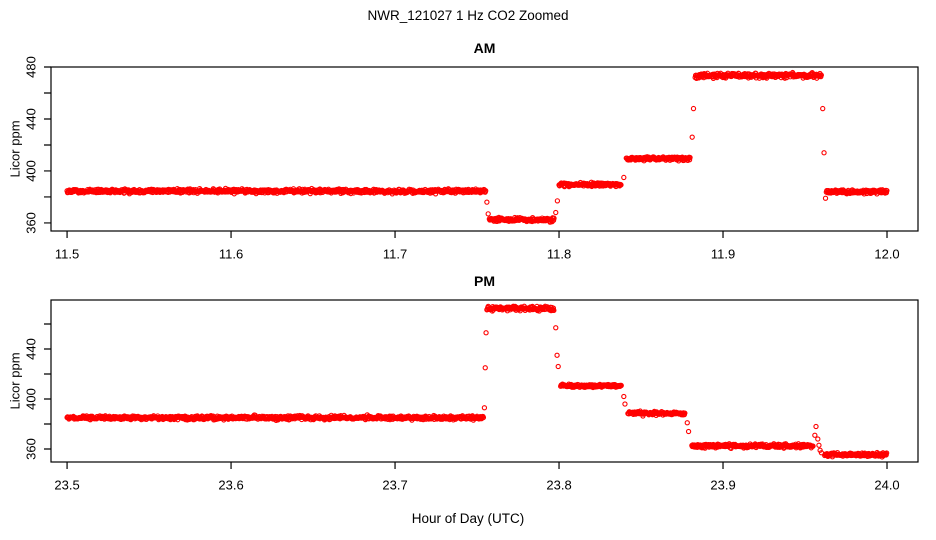  What do you see at coordinates (468, 518) in the screenshot?
I see `x-axis-label: Hour of Day (UTC)` at bounding box center [468, 518].